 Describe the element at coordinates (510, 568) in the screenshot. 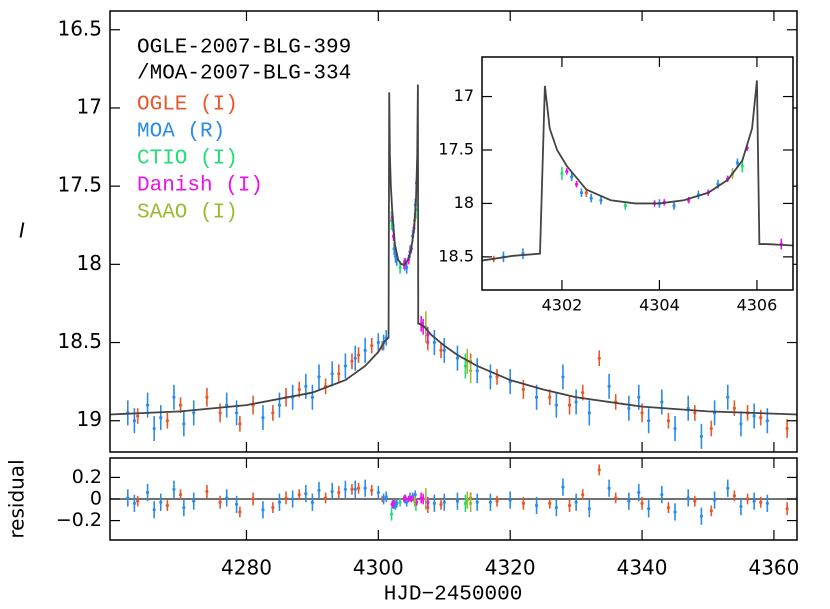

I see `x-tick-label: 4320` at that location.